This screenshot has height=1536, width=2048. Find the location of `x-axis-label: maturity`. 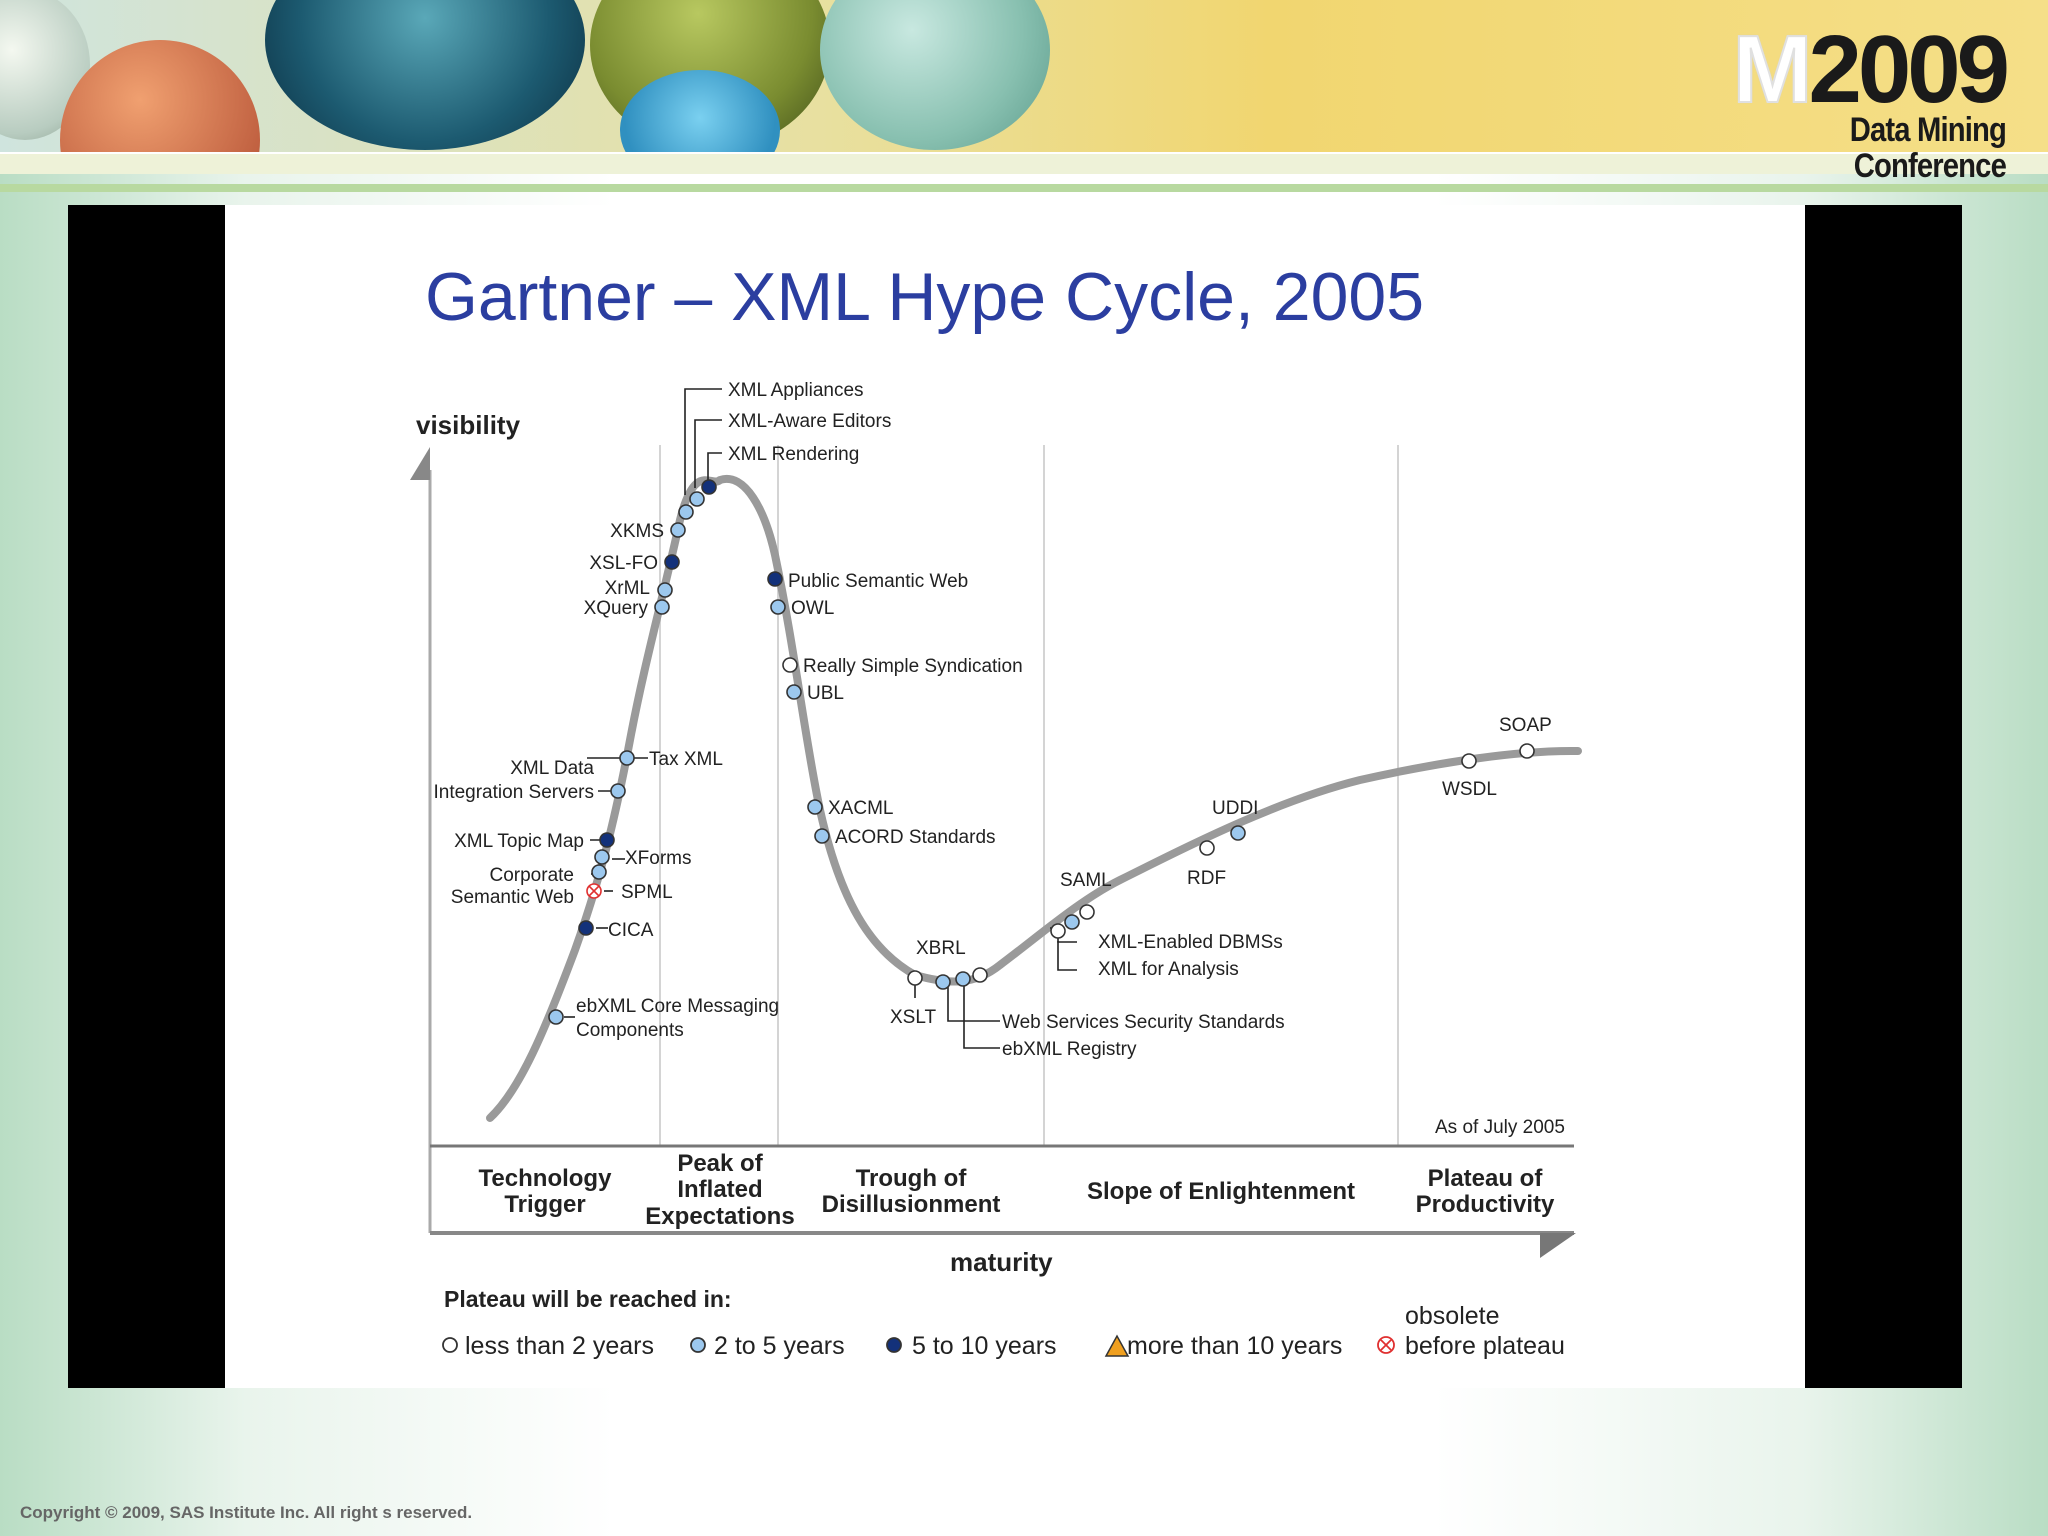

x-axis-label: maturity is located at coordinates (1001, 1262).